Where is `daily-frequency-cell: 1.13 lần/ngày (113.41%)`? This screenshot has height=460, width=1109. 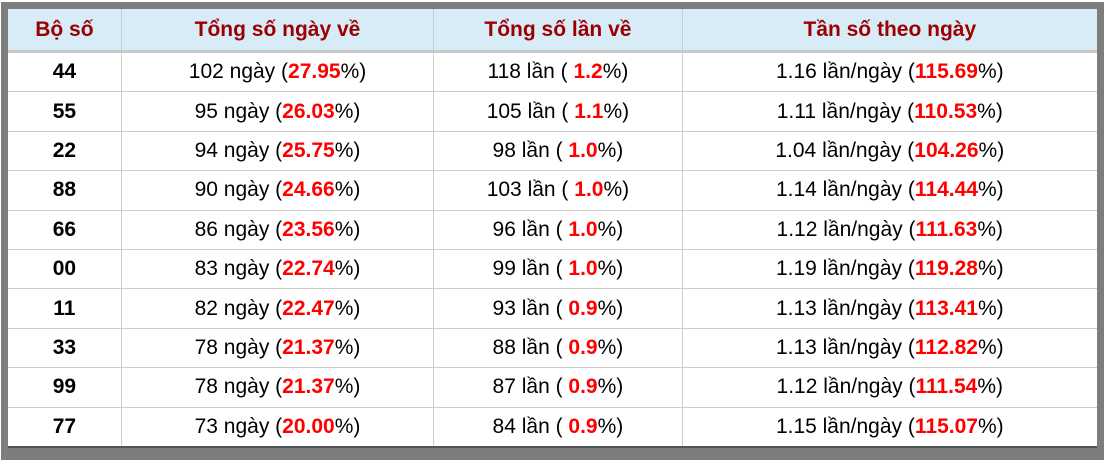 daily-frequency-cell: 1.13 lần/ngày (113.41%) is located at coordinates (889, 308).